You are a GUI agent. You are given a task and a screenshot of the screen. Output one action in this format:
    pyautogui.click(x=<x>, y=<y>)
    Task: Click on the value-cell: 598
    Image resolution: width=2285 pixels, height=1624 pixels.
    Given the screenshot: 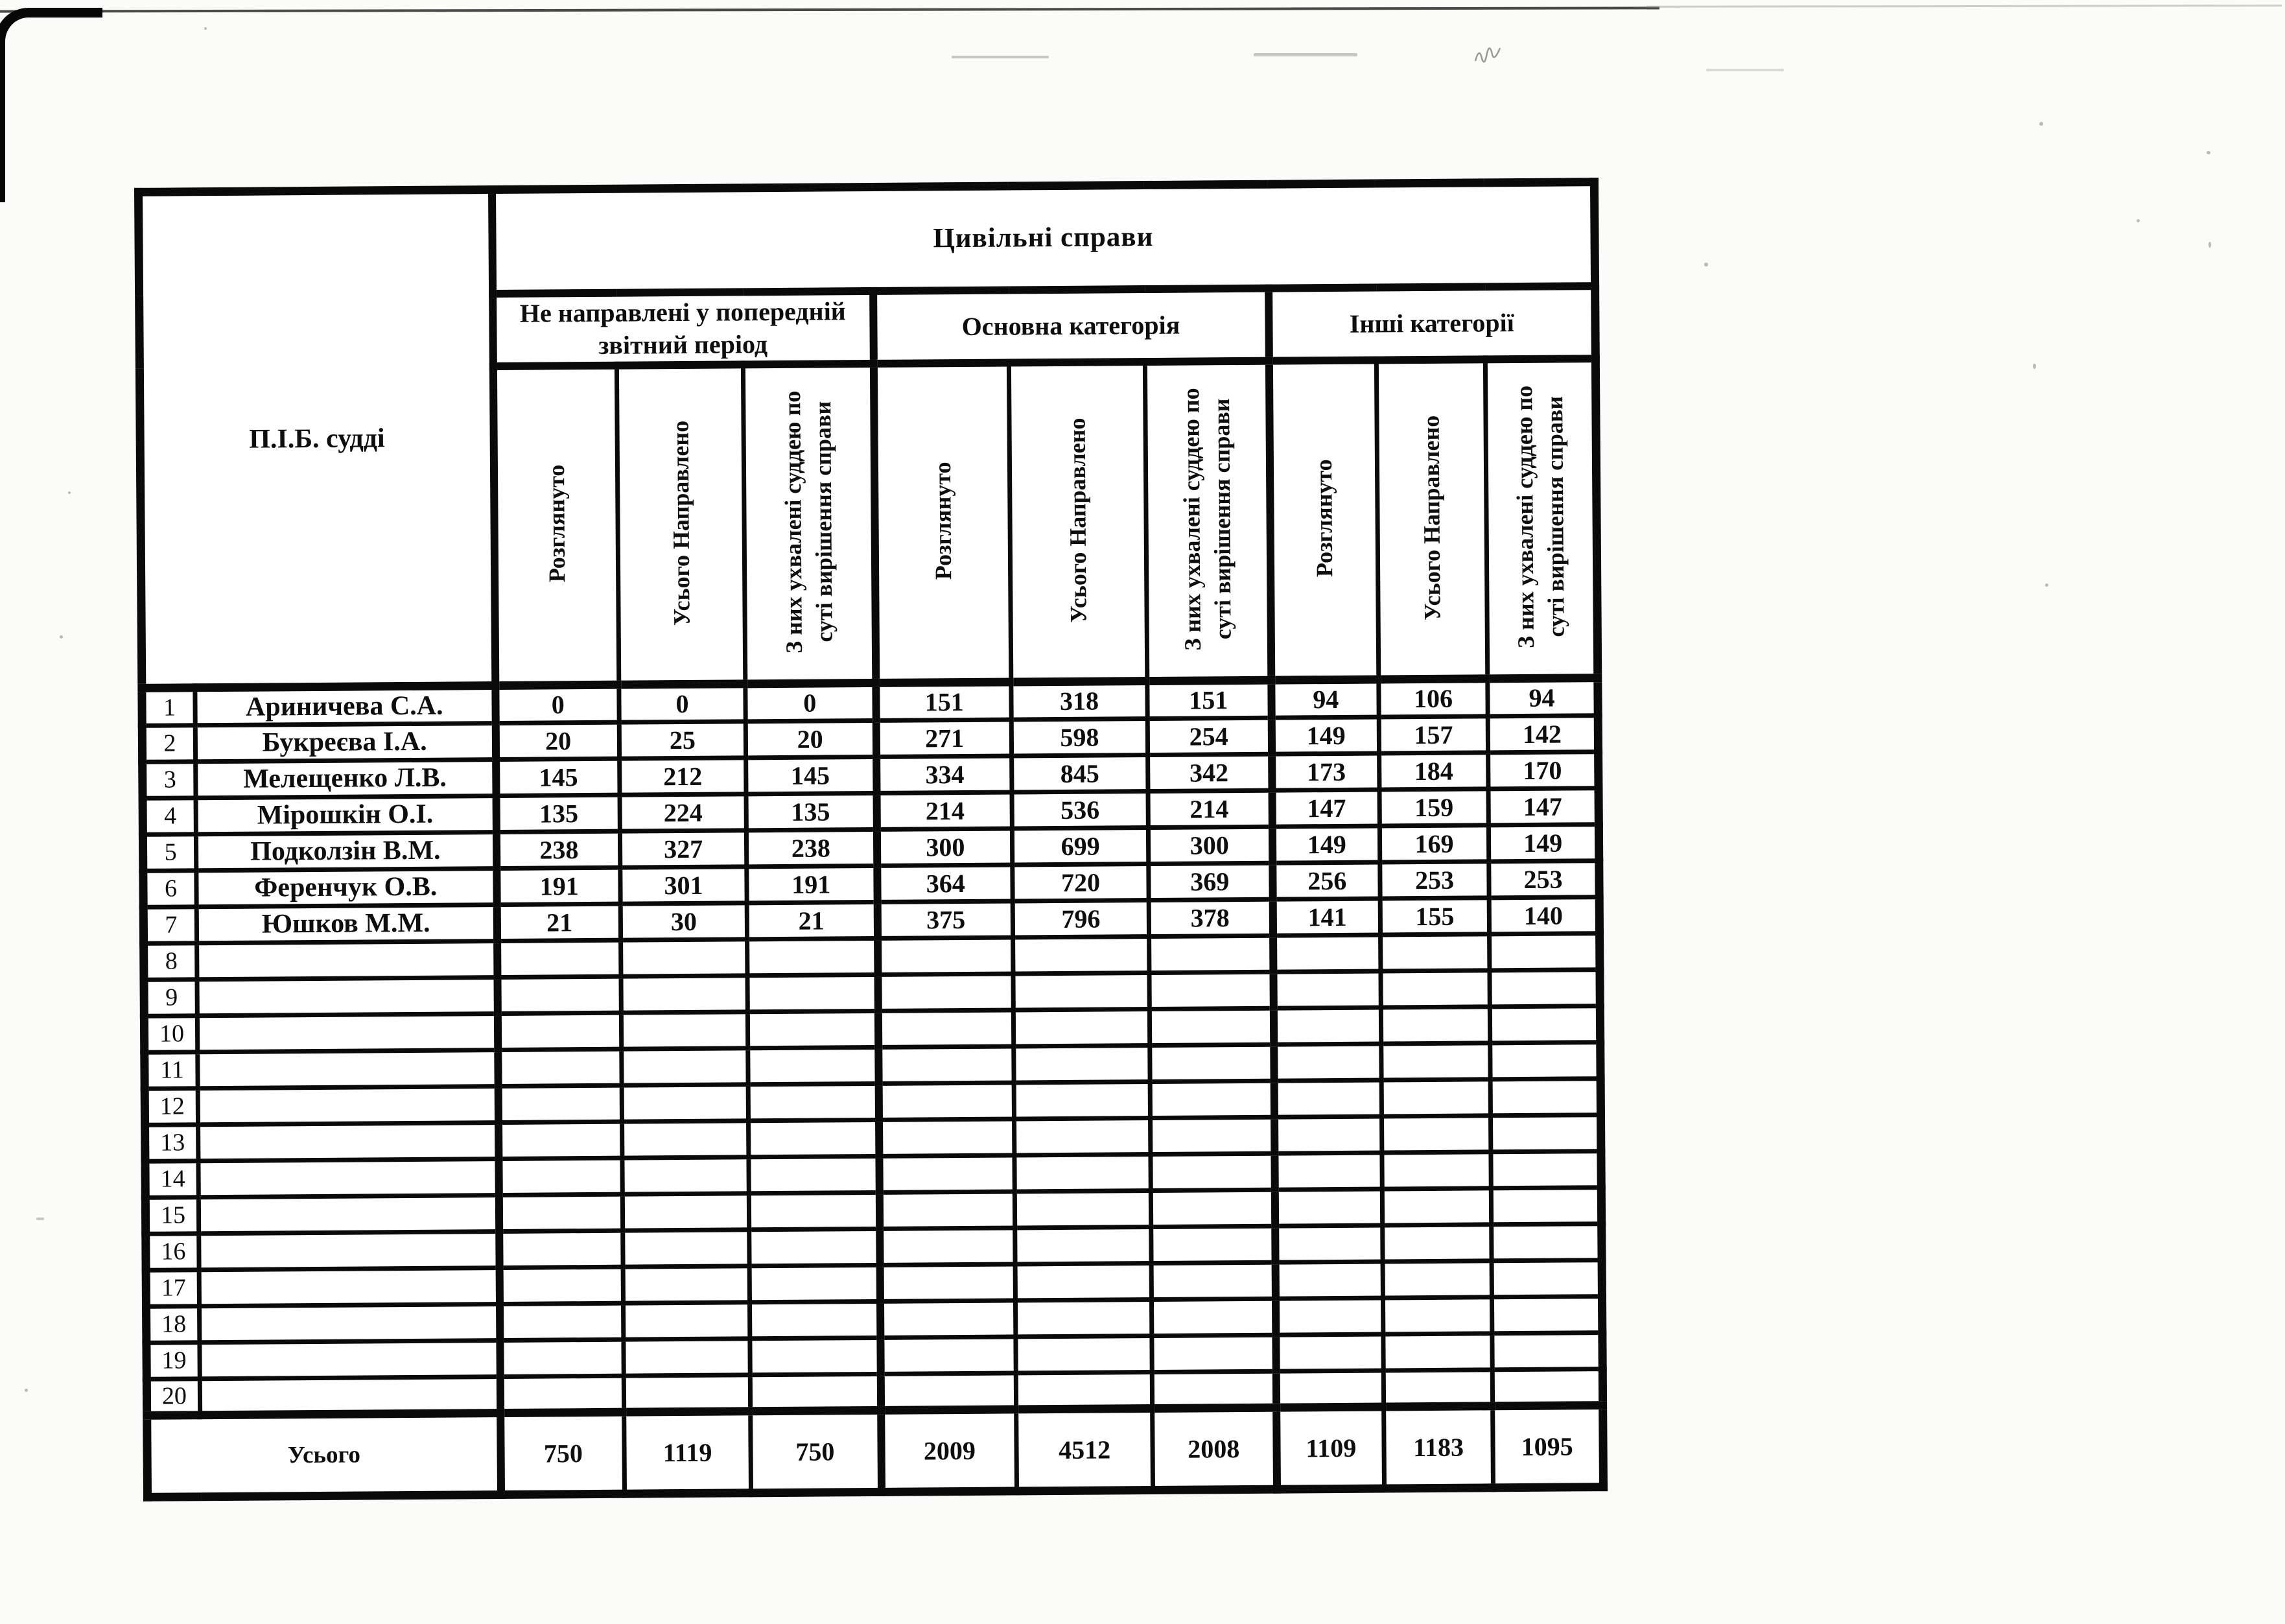 What is the action you would take?
    pyautogui.click(x=1079, y=737)
    